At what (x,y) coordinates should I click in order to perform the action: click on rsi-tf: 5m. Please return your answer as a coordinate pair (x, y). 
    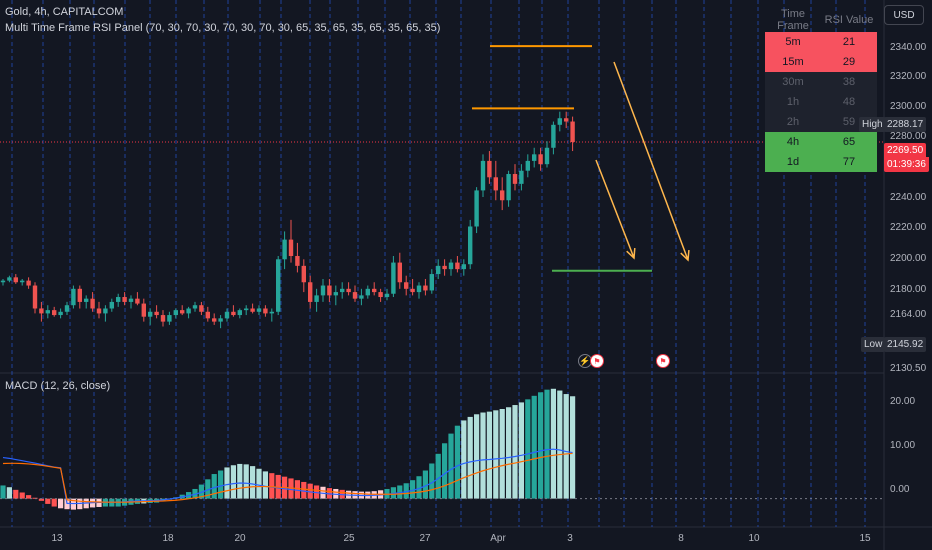
    Looking at the image, I should click on (793, 42).